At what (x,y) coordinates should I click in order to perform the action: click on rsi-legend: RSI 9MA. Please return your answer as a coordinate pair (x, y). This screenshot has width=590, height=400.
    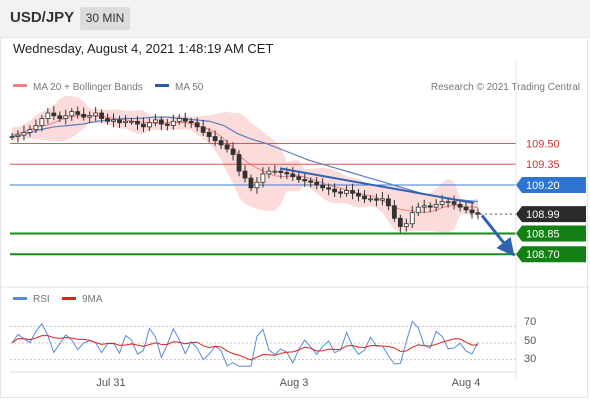
    Looking at the image, I should click on (58, 299).